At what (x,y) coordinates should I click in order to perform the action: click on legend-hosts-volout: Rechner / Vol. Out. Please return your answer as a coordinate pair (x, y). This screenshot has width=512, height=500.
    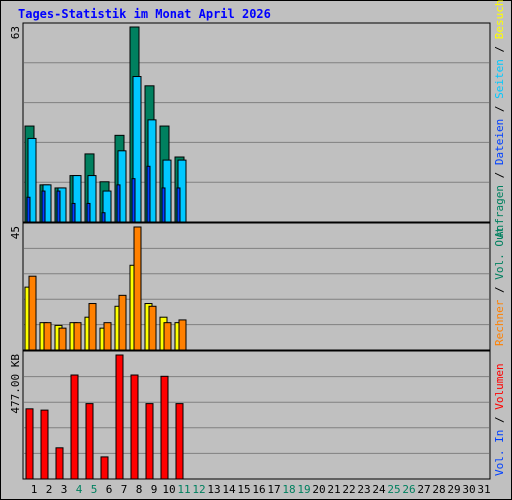
    Looking at the image, I should click on (499, 286).